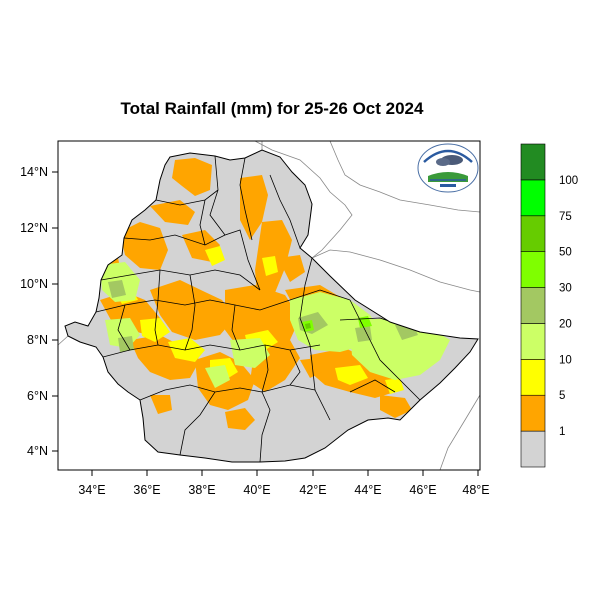 This screenshot has width=600, height=600. I want to click on legend-label: 20, so click(565, 324).